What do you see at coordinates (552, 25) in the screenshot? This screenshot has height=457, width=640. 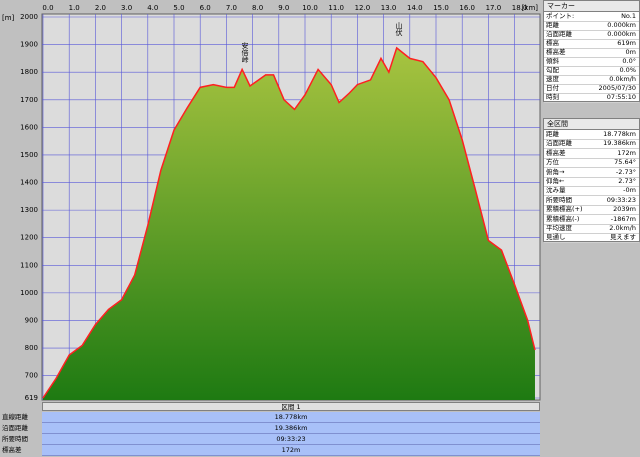 I see `info-label: 距離` at bounding box center [552, 25].